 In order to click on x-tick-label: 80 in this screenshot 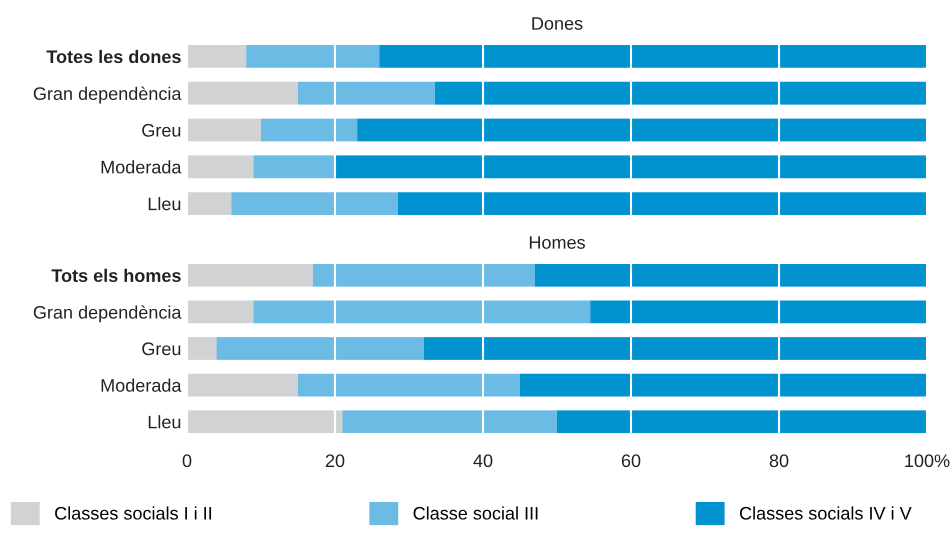, I will do `click(779, 461)`.